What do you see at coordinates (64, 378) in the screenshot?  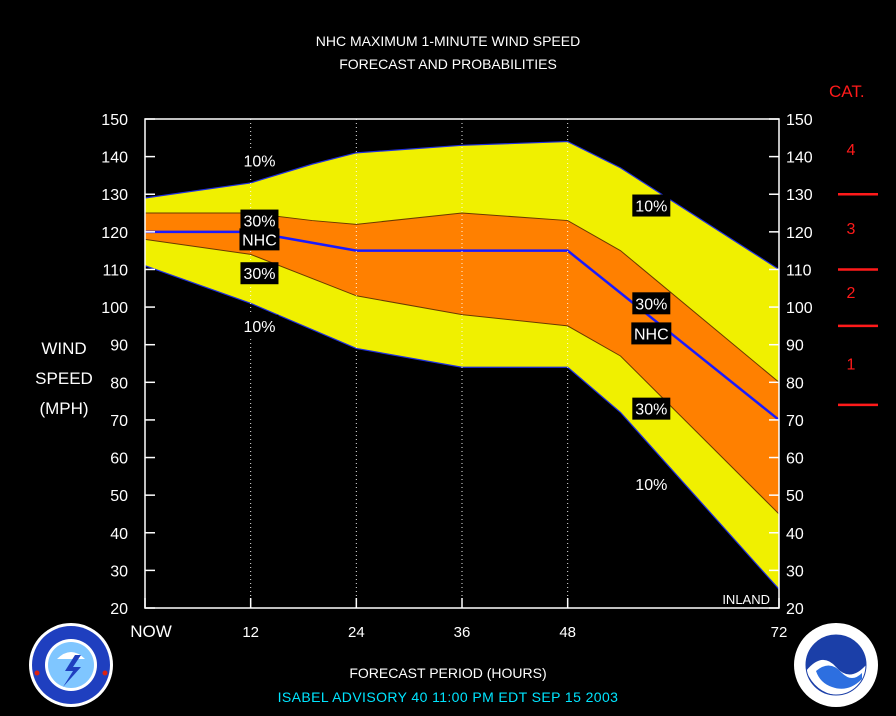 I see `y-axis-label-line2: SPEED` at bounding box center [64, 378].